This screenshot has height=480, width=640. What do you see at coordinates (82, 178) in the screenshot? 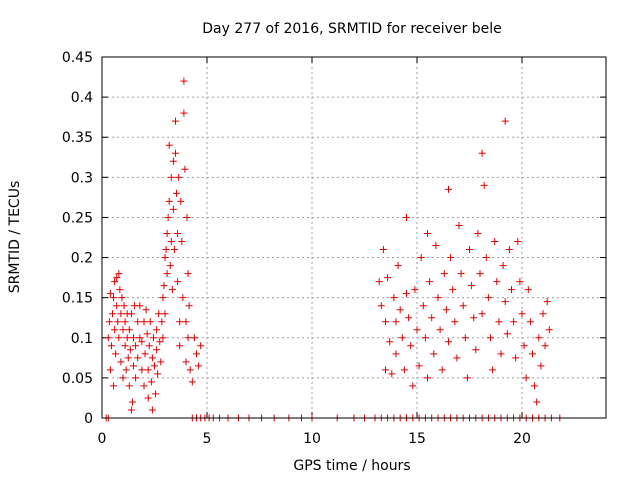
I see `y-tick-label: 0.3` at bounding box center [82, 178].